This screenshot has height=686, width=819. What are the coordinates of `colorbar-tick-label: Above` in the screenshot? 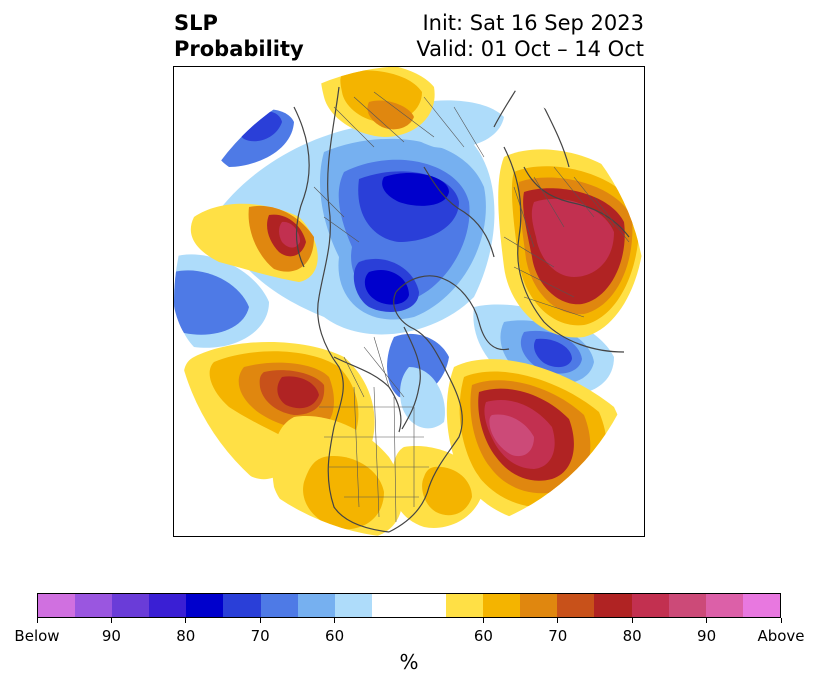 It's located at (781, 636).